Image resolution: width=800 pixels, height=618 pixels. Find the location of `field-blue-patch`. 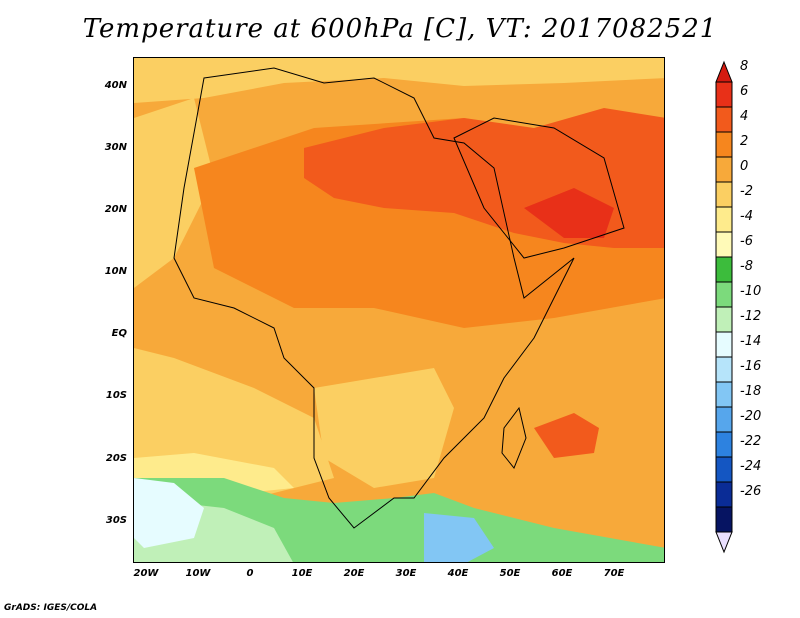

field-blue-patch is located at coordinates (459, 537).